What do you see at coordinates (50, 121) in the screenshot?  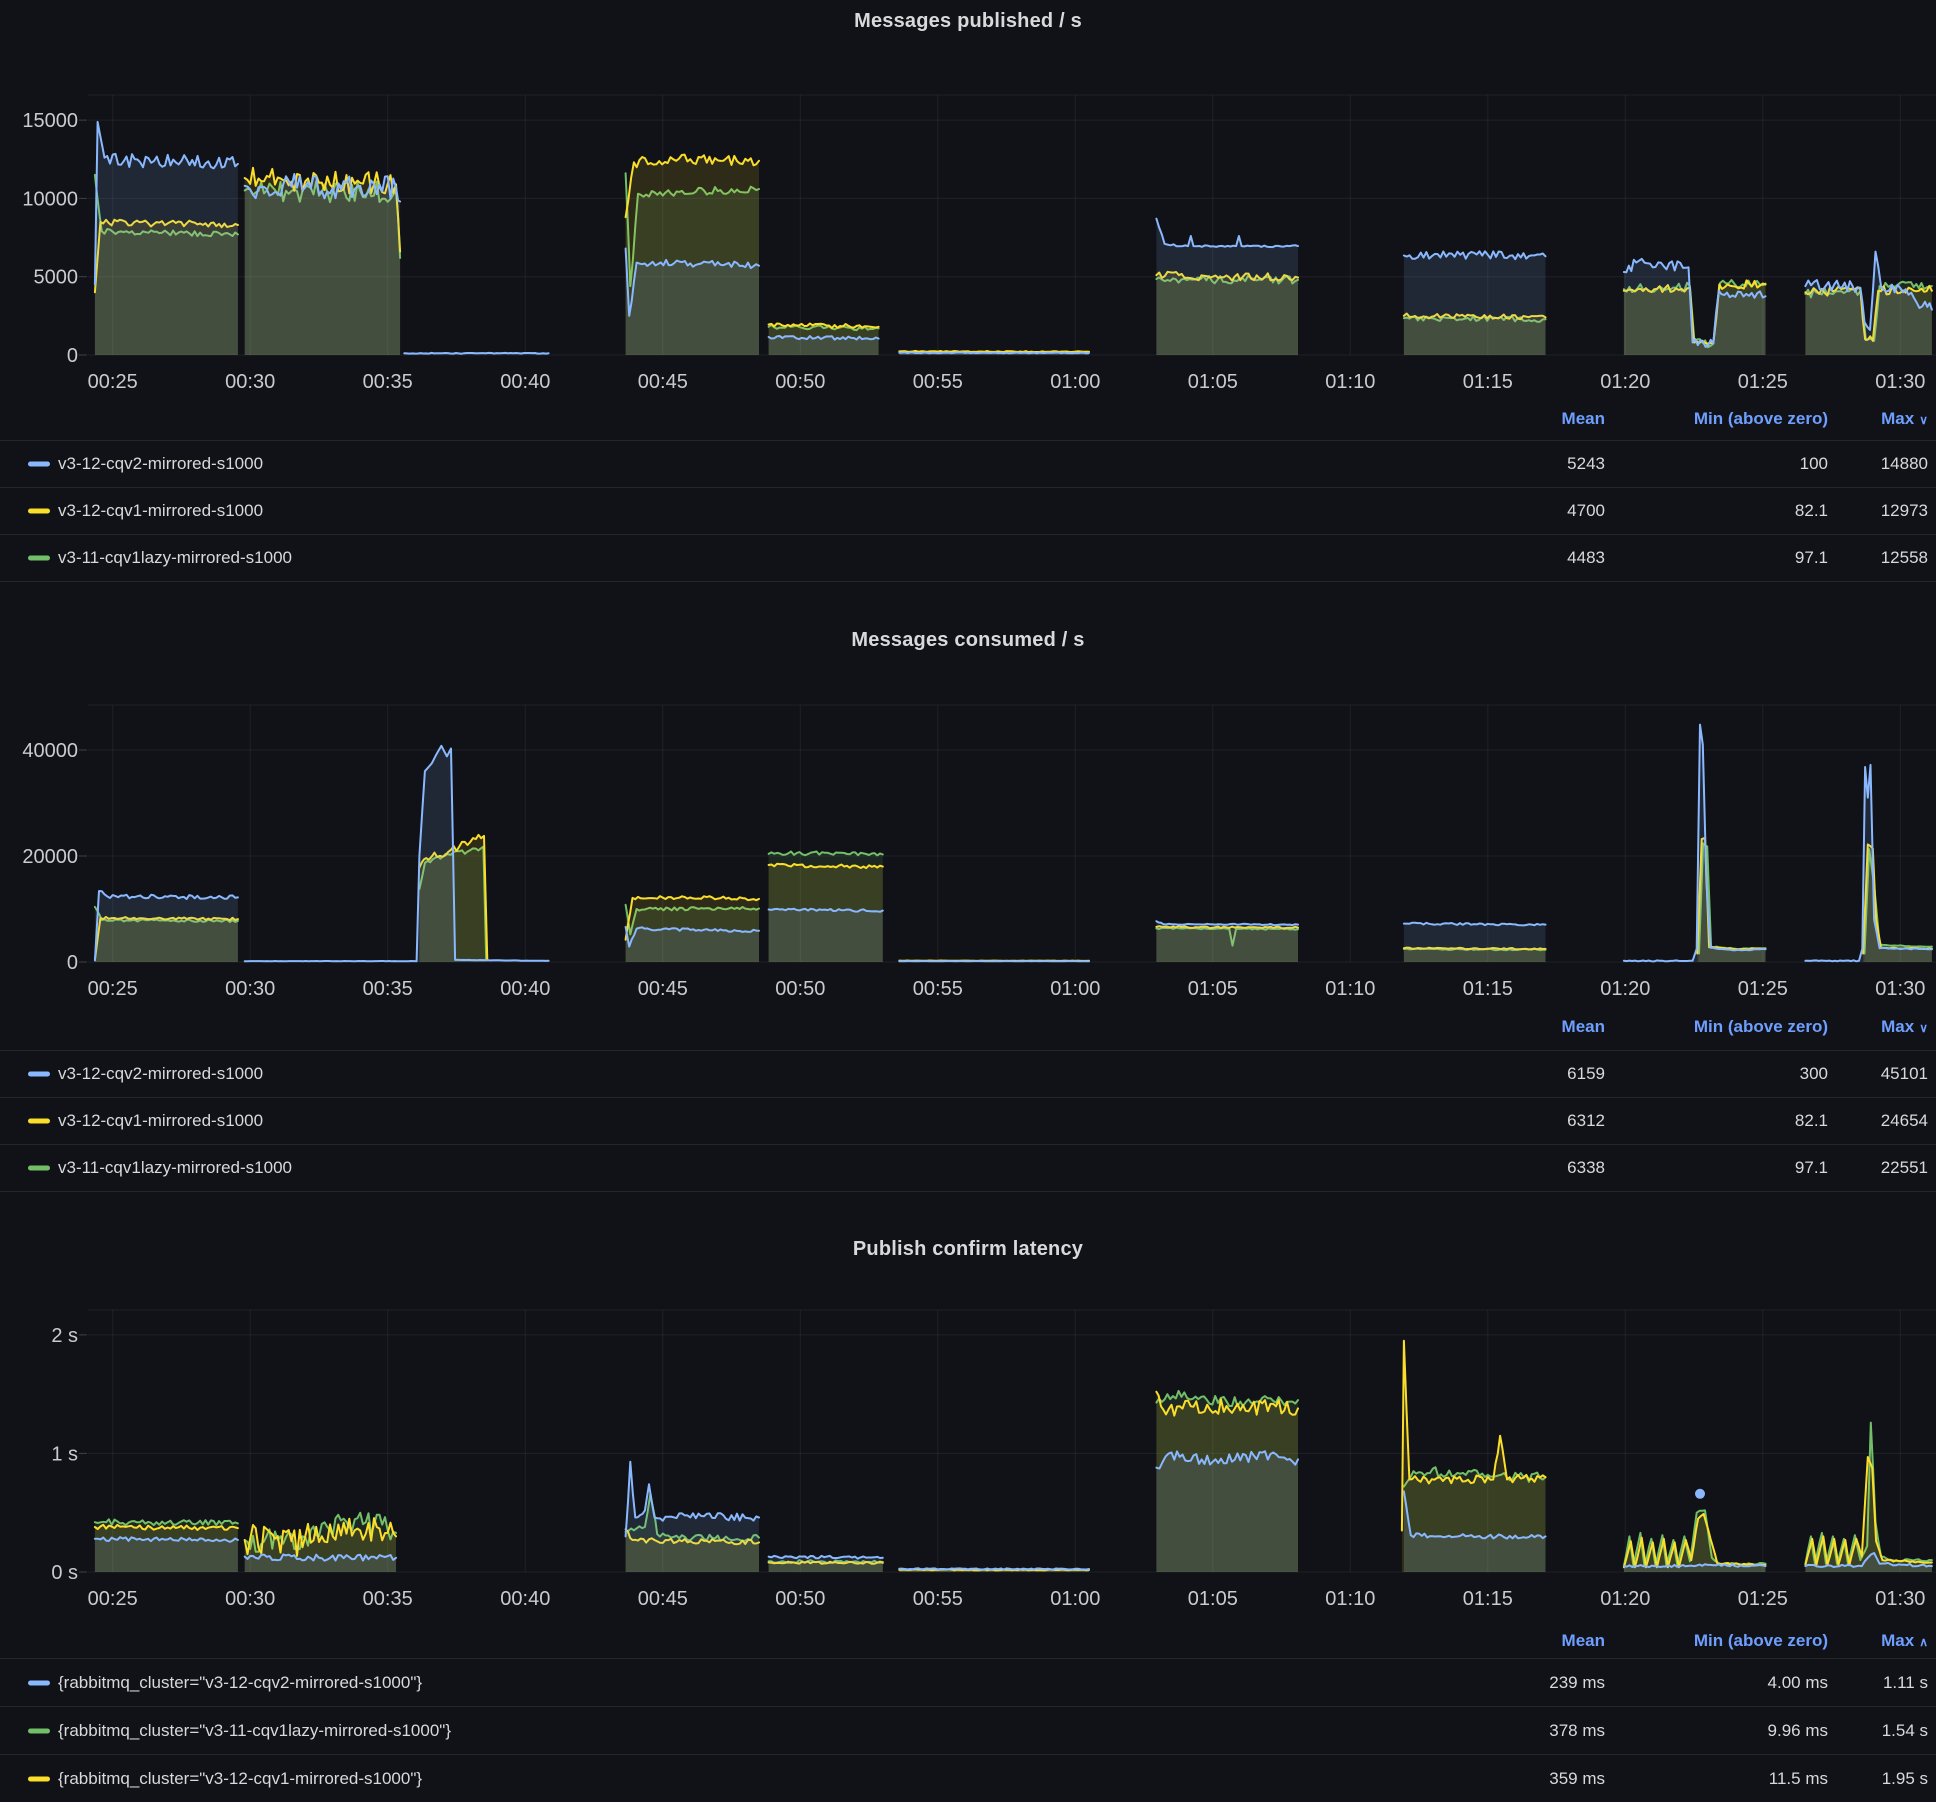 I see `y-tick-label: 15000` at bounding box center [50, 121].